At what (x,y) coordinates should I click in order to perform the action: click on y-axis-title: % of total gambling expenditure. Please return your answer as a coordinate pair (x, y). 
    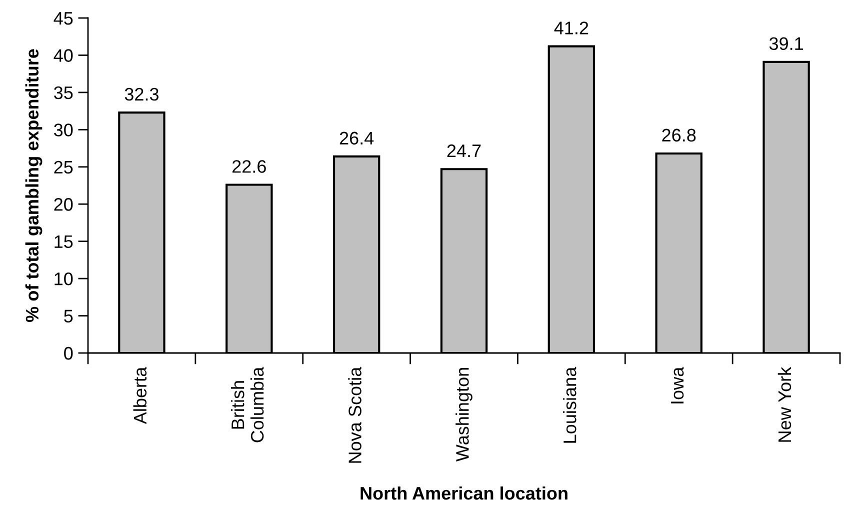
    Looking at the image, I should click on (33, 185).